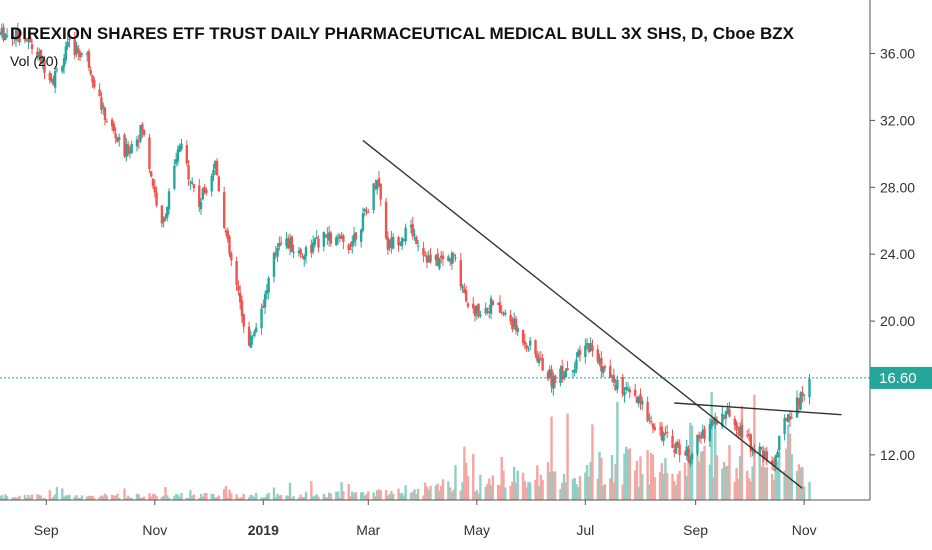  What do you see at coordinates (758, 409) in the screenshot?
I see `trendline` at bounding box center [758, 409].